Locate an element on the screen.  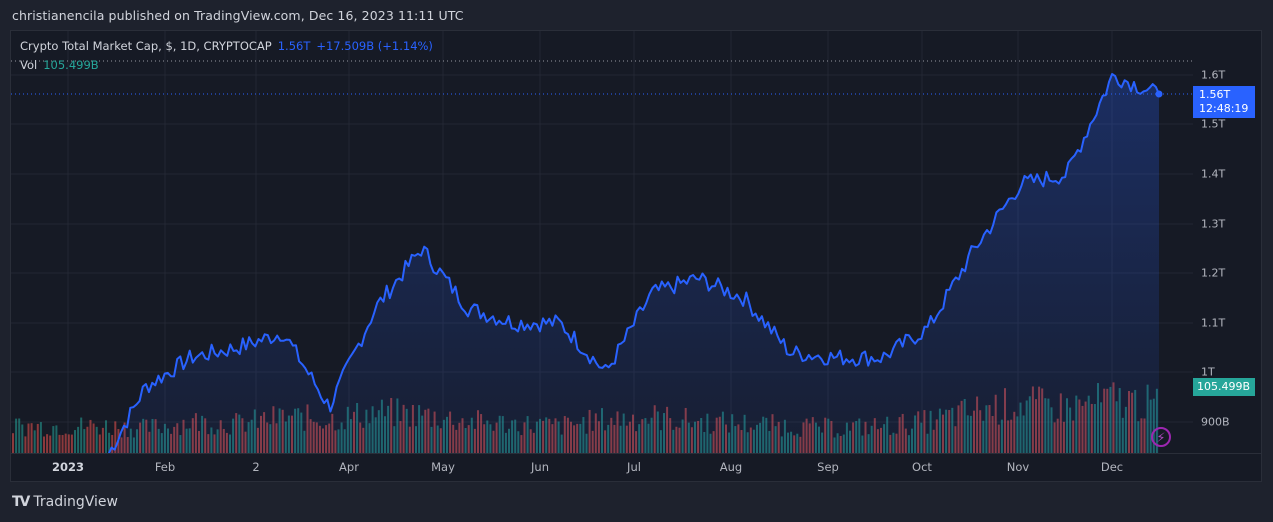
price-tick: 1T is located at coordinates (1208, 372).